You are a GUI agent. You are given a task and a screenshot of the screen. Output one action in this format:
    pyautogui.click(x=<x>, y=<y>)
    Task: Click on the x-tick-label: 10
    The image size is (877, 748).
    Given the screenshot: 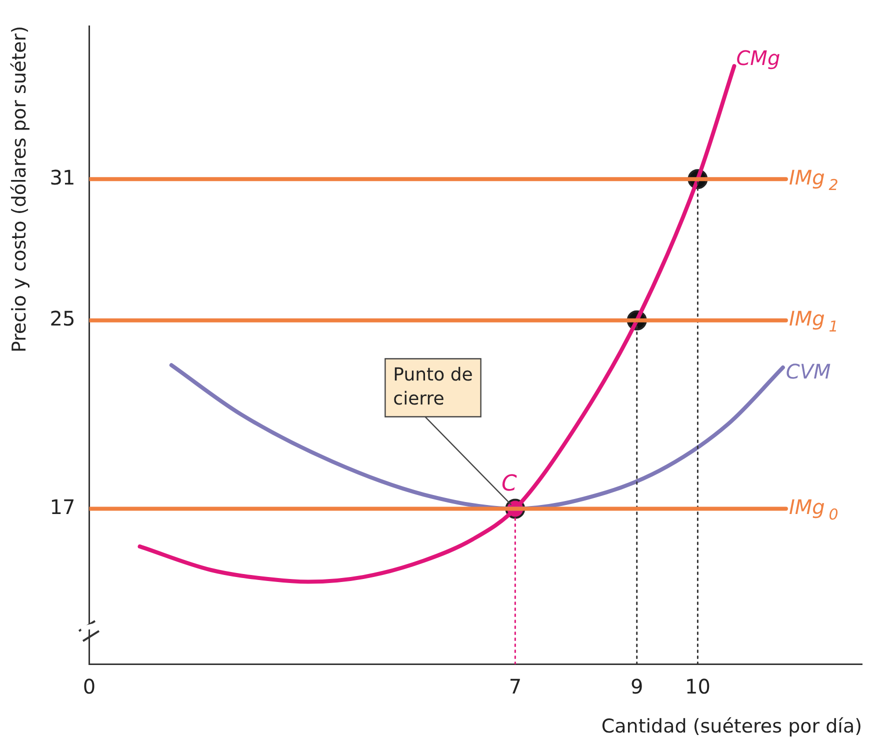 What is the action you would take?
    pyautogui.click(x=697, y=686)
    